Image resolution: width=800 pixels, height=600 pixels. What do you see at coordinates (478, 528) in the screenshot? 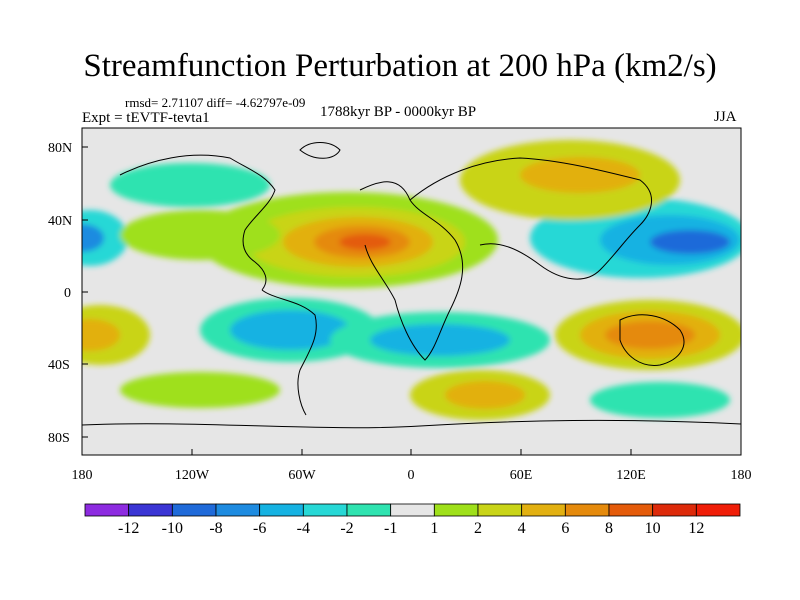
I see `colorbar-label: 2` at bounding box center [478, 528].